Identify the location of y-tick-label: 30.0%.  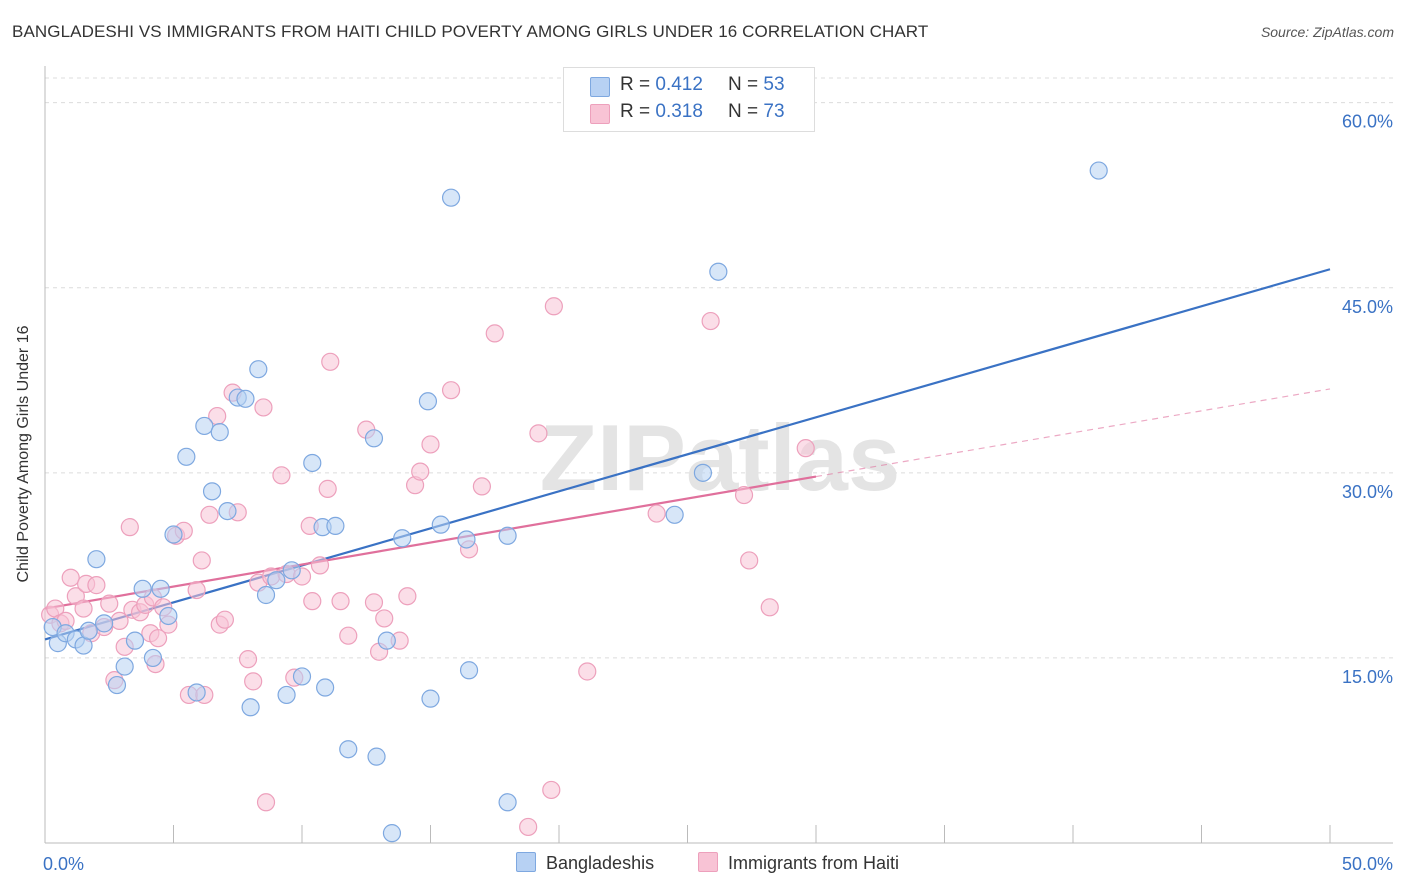
(1367, 492).